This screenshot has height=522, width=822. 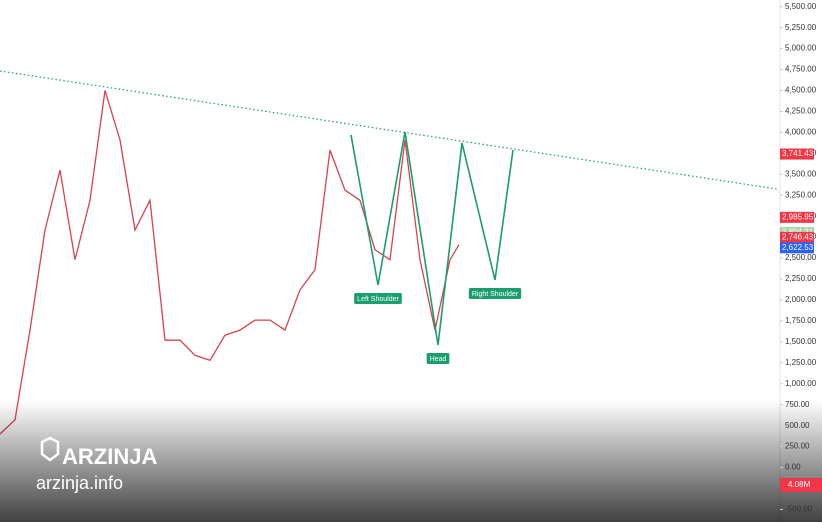 I want to click on volume-label: 4.08M, so click(x=799, y=484).